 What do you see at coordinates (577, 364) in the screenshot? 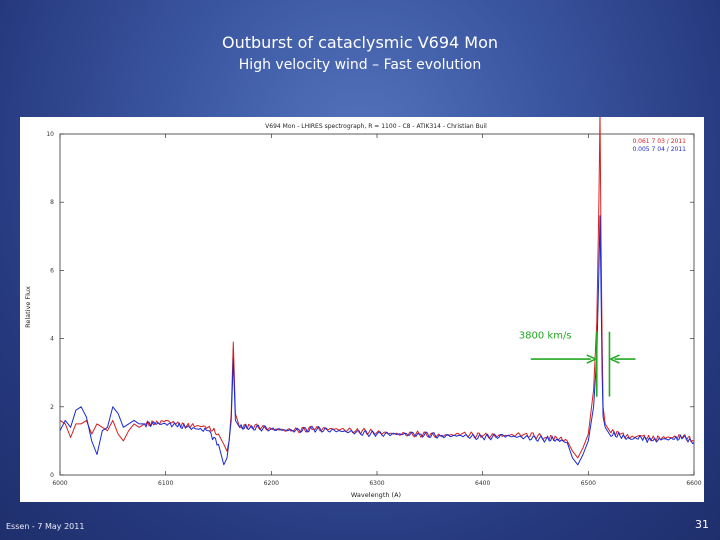
I see `velocity-annotation: 3800 km/s` at bounding box center [577, 364].